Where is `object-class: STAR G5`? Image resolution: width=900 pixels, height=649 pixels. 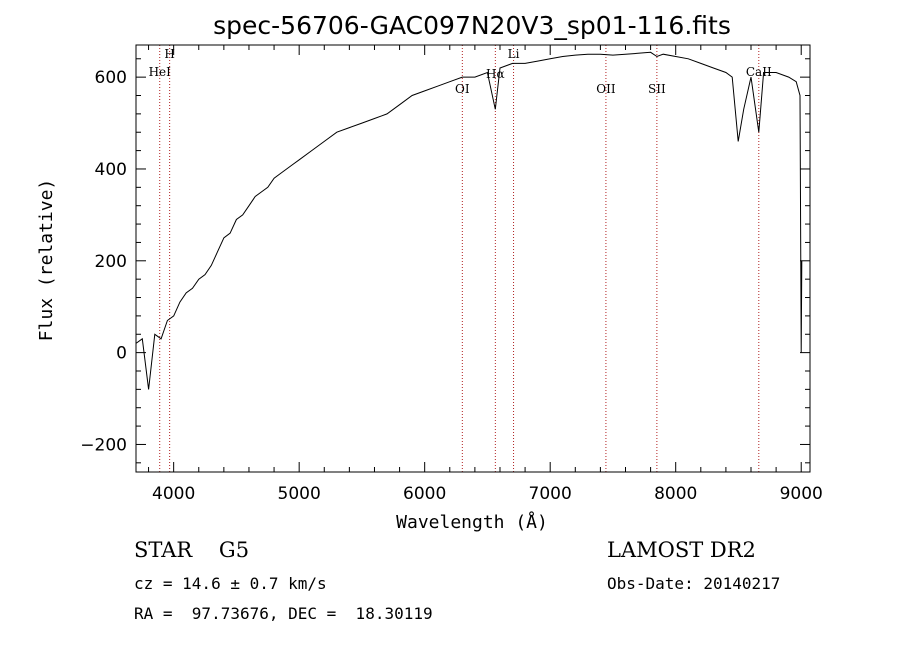
object-class: STAR G5 is located at coordinates (192, 550).